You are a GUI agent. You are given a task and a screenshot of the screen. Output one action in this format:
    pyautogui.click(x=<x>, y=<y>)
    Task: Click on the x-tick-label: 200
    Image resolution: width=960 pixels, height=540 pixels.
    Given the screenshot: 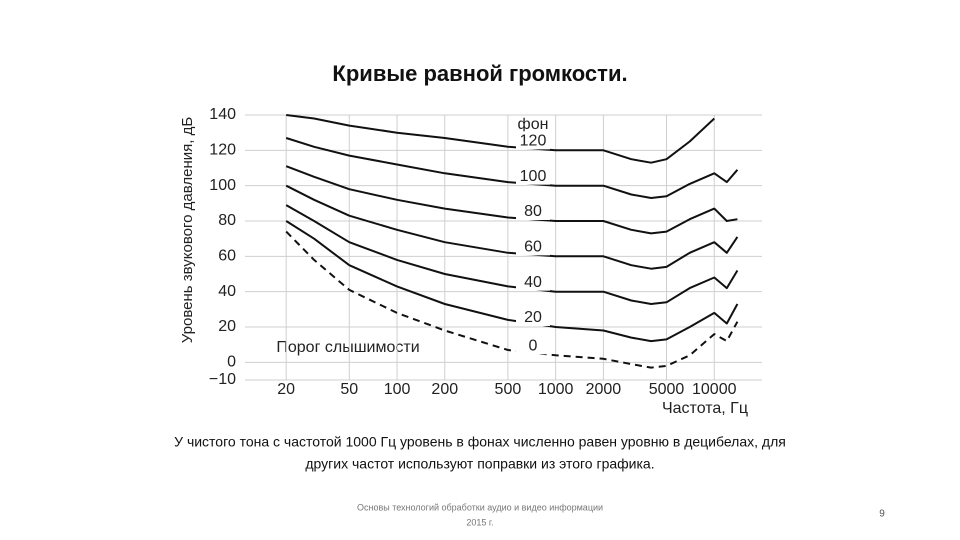 What is the action you would take?
    pyautogui.click(x=444, y=389)
    